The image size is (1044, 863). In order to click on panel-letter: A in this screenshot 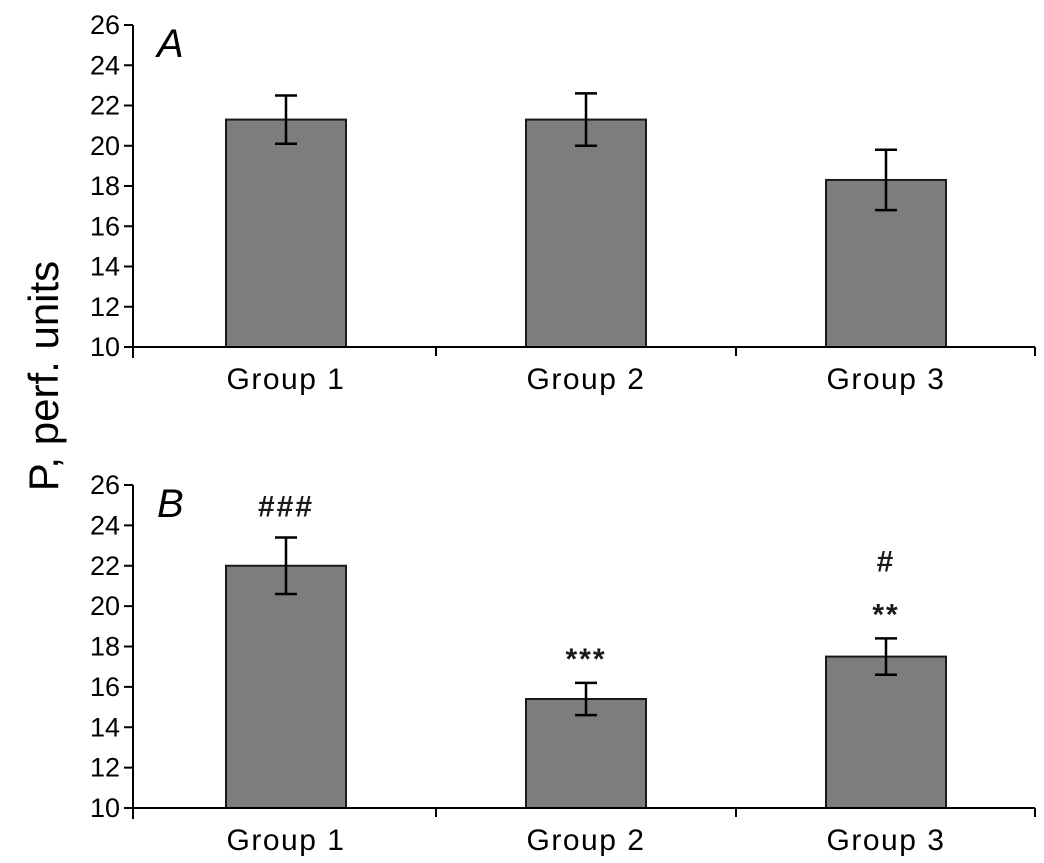, I will do `click(169, 44)`.